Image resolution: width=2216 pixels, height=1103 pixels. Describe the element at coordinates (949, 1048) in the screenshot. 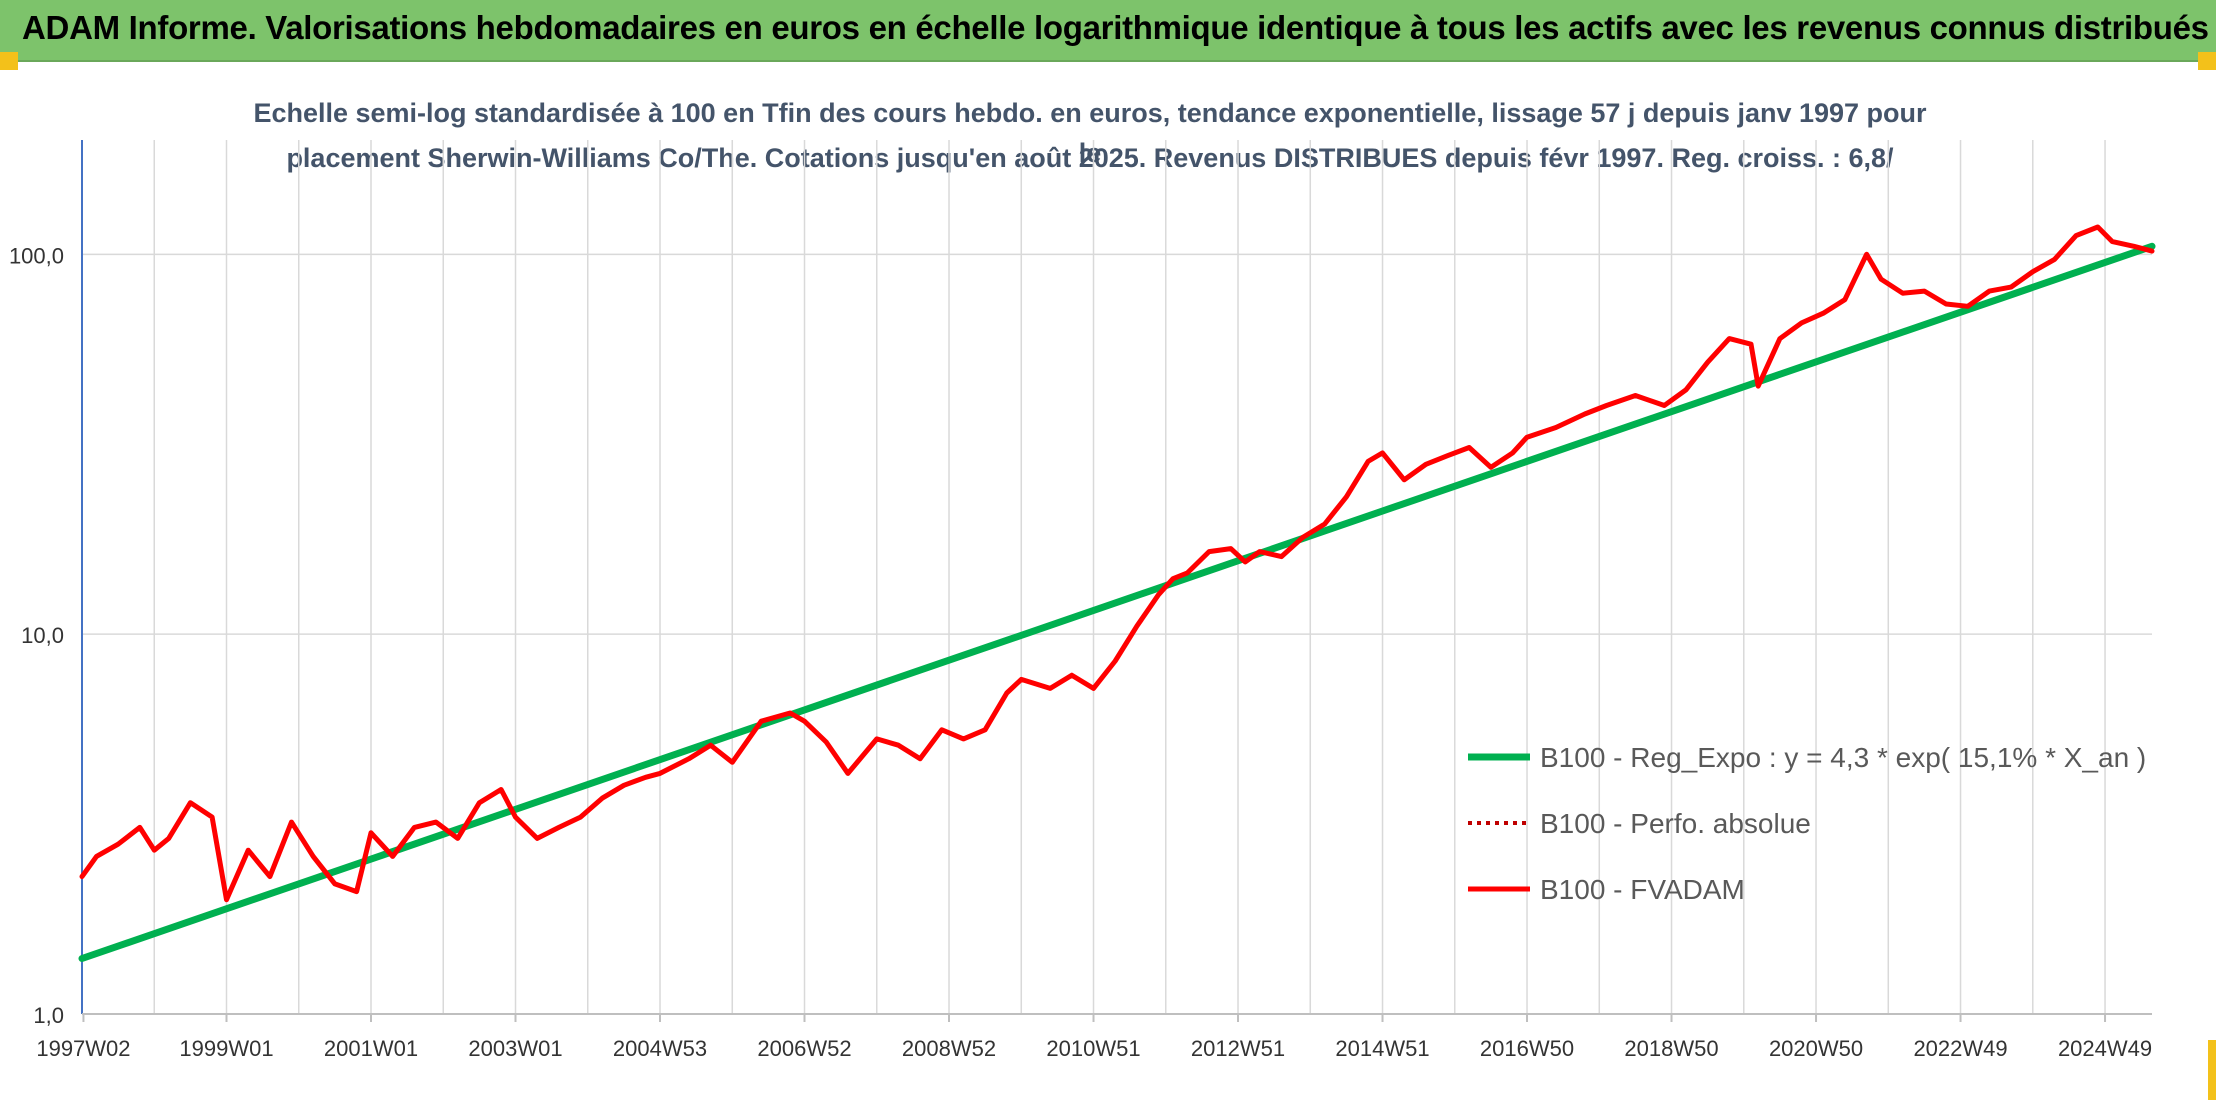

I see `x-tick-label: 2008W52` at that location.